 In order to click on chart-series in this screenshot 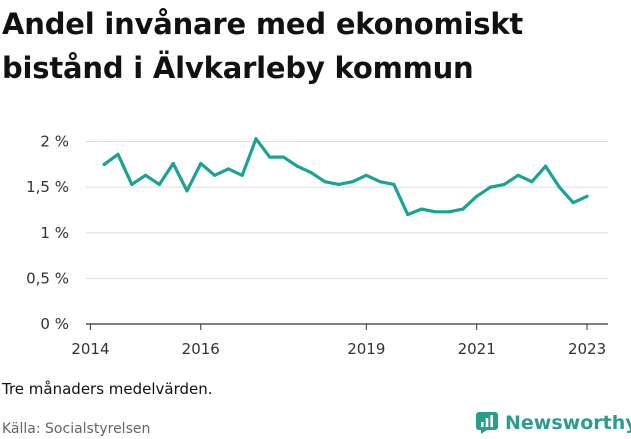, I will do `click(345, 177)`.